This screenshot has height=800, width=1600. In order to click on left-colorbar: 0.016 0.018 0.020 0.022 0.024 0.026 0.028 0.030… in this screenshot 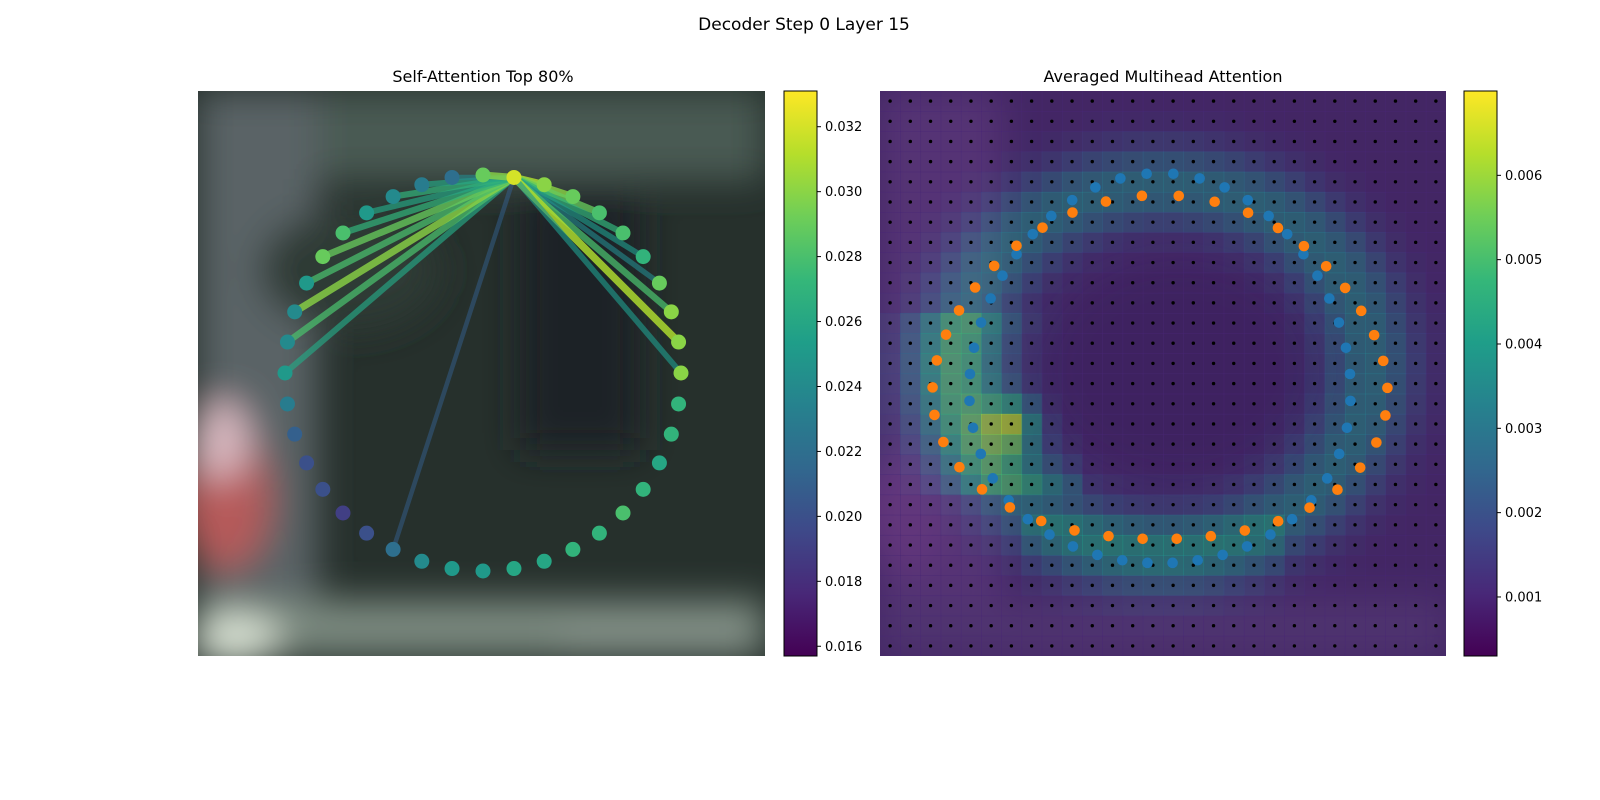, I will do `click(822, 373)`.